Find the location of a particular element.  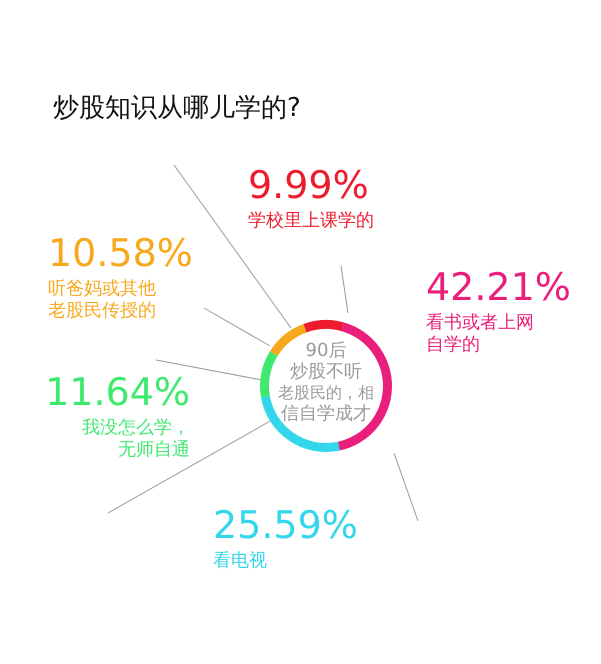

slice-label: 看书或者上网自学的 is located at coordinates (480, 333).